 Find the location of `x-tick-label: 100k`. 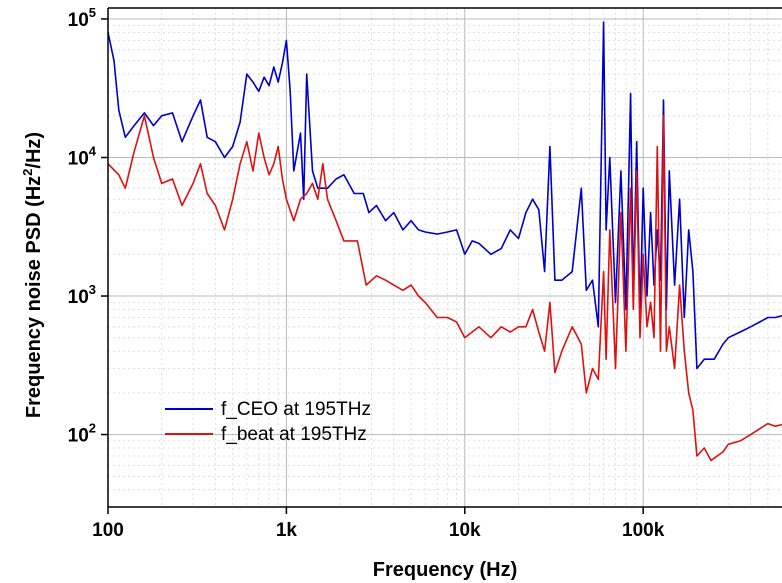

x-tick-label: 100k is located at coordinates (643, 530).